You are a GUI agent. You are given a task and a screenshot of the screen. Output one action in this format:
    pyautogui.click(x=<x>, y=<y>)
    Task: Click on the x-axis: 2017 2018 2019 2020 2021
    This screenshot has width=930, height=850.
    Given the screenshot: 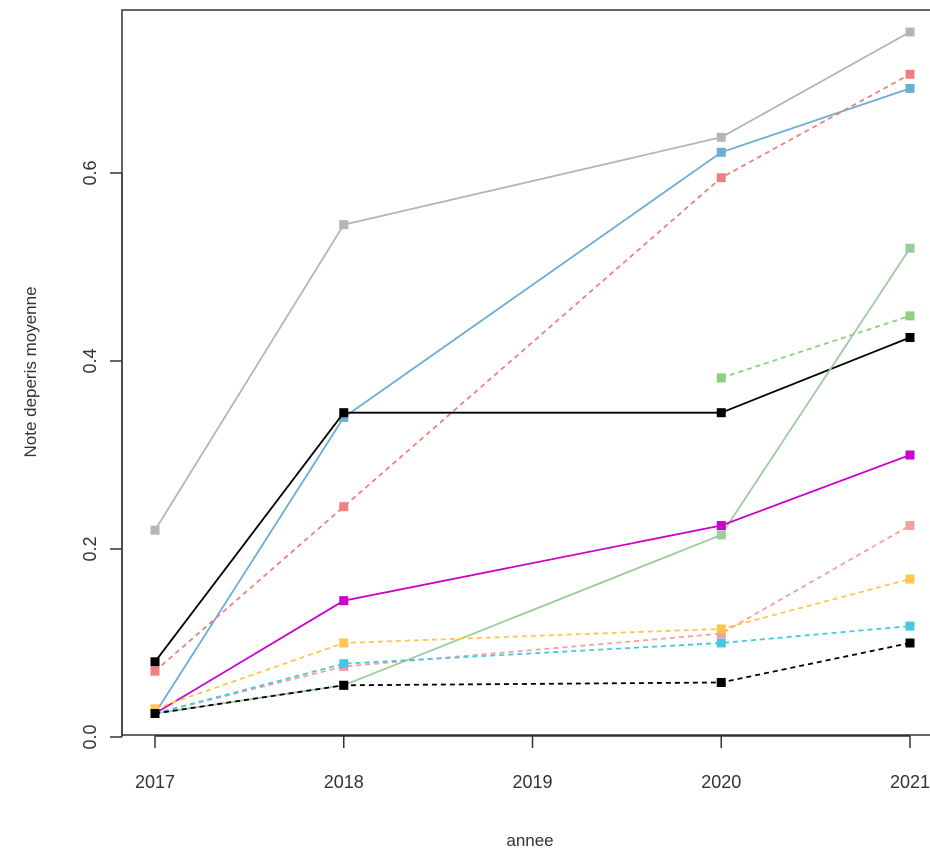 What is the action you would take?
    pyautogui.click(x=532, y=763)
    